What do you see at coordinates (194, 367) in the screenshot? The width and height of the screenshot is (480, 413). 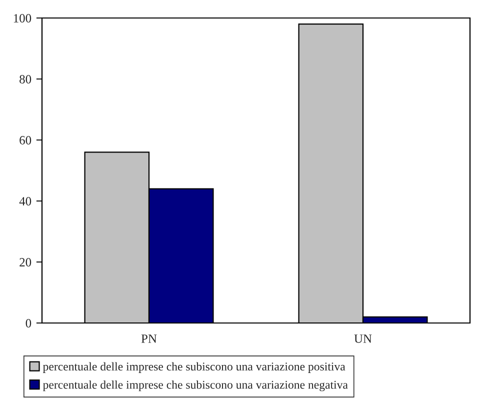 I see `legend-label: percentuale delle imprese che subiscono una variazione positiva` at bounding box center [194, 367].